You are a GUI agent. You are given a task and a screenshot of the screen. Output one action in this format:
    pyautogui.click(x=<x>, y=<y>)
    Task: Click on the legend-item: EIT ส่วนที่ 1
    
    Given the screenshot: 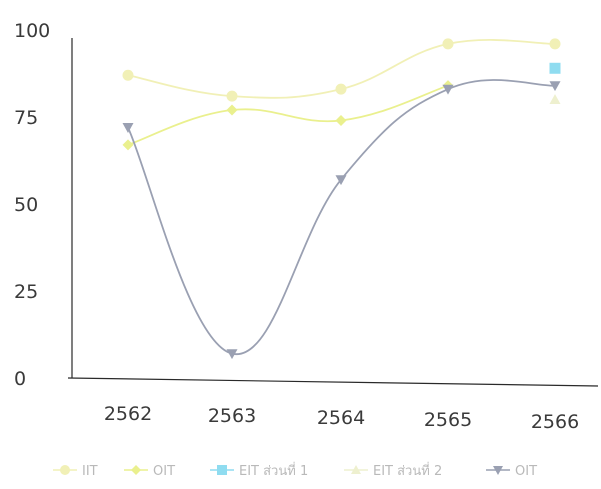 What is the action you would take?
    pyautogui.click(x=259, y=470)
    